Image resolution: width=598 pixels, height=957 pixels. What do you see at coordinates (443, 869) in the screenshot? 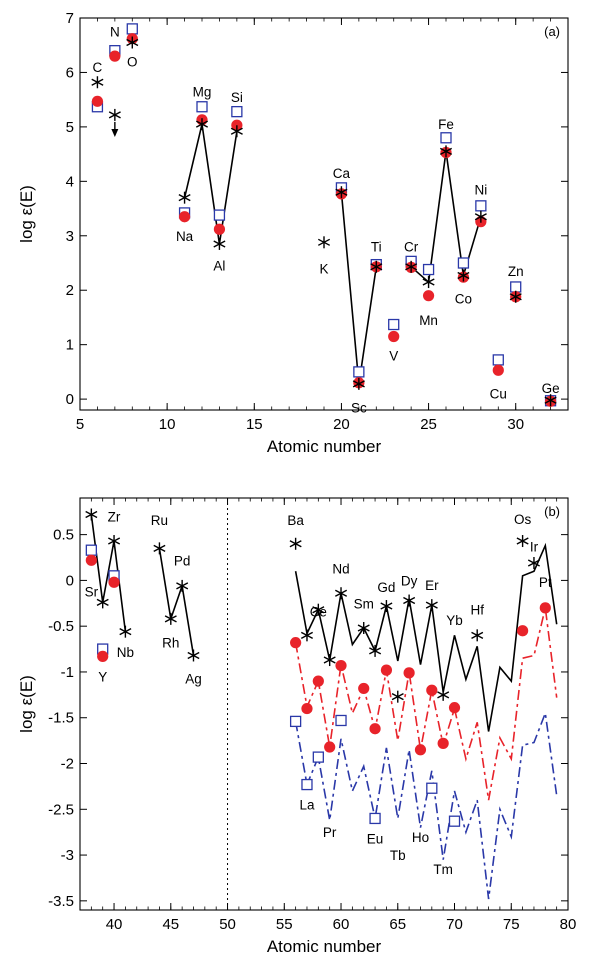
I see `element-label: Tm` at bounding box center [443, 869].